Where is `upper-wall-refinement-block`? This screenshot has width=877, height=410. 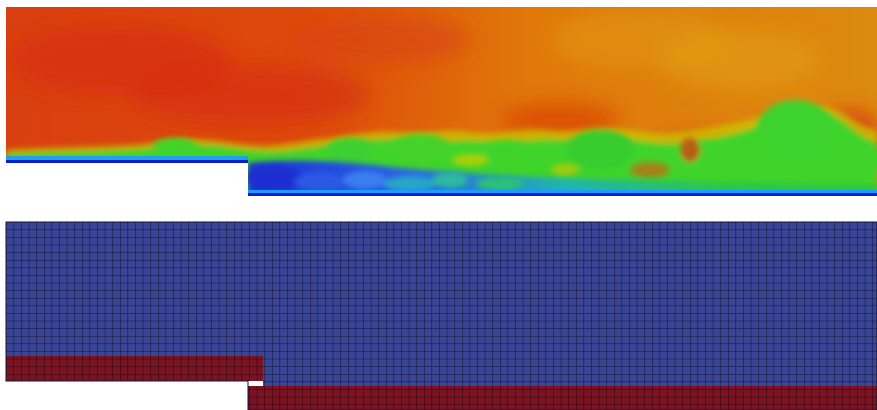 upper-wall-refinement-block is located at coordinates (134, 368).